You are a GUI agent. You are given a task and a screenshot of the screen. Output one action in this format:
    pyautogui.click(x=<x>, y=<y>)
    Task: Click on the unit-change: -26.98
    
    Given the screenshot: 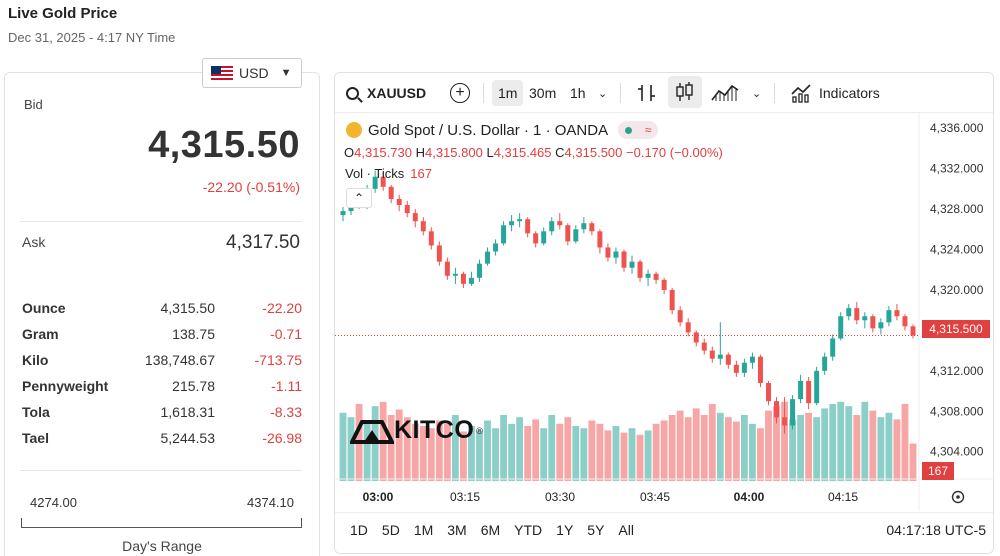 What is the action you would take?
    pyautogui.click(x=282, y=438)
    